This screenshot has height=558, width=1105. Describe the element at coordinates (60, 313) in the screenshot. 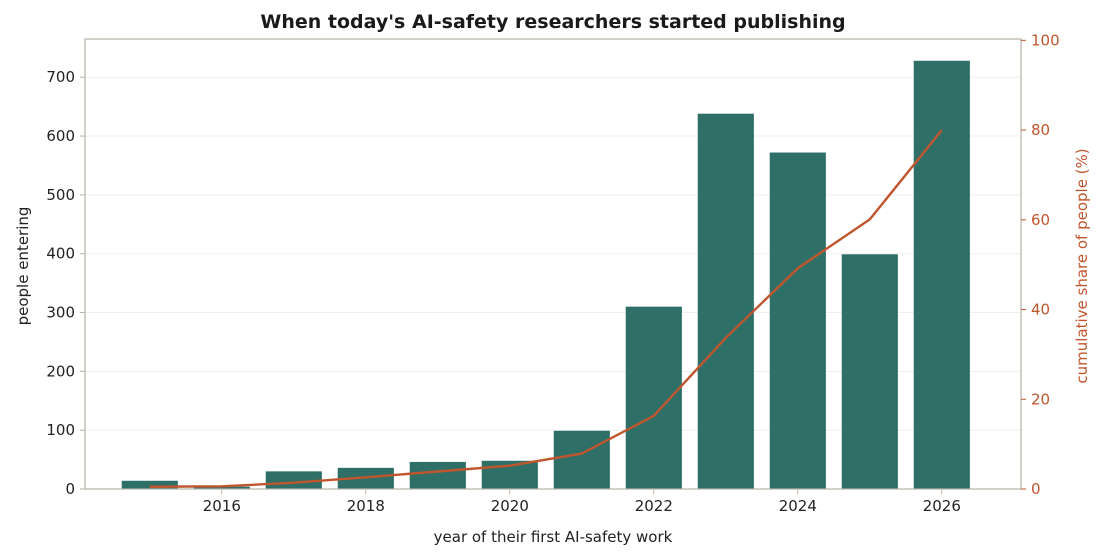

I see `y-tick-label: 300` at that location.